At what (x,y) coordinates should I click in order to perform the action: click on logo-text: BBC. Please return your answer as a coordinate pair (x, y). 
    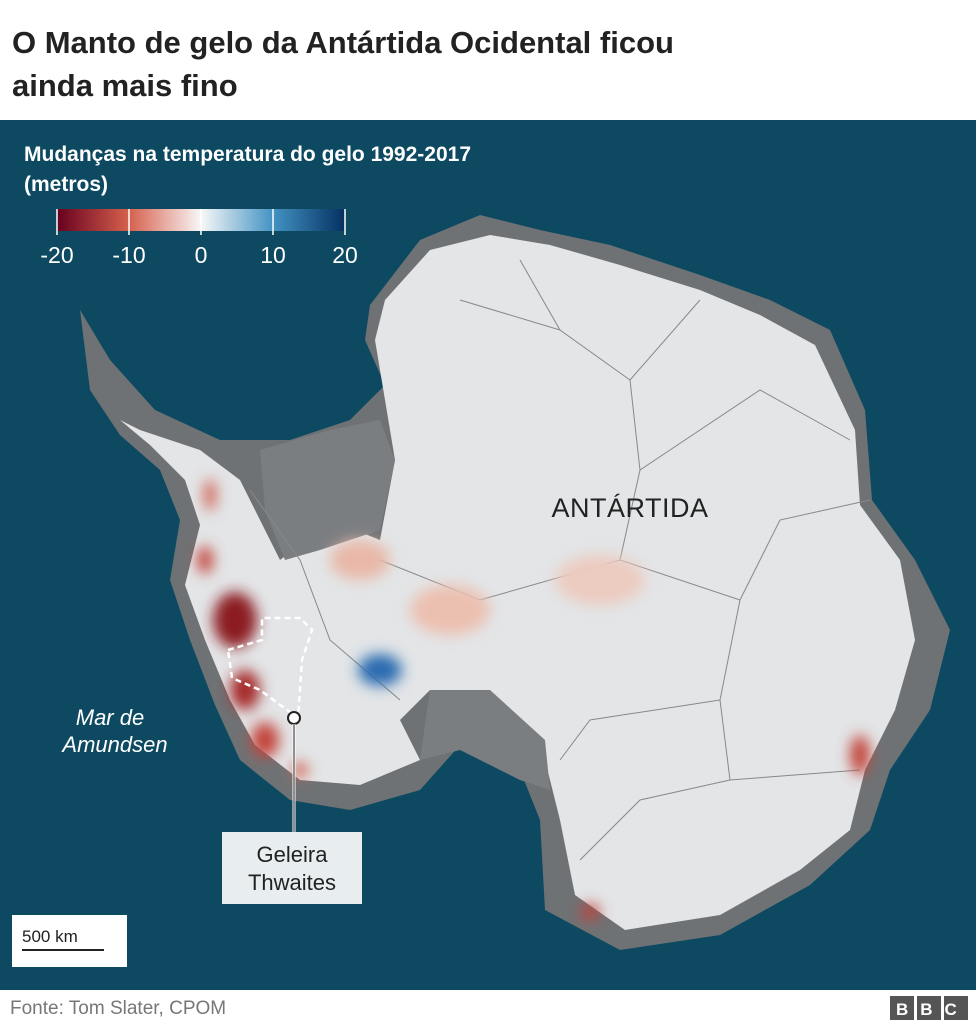
    Looking at the image, I should click on (932, 1009).